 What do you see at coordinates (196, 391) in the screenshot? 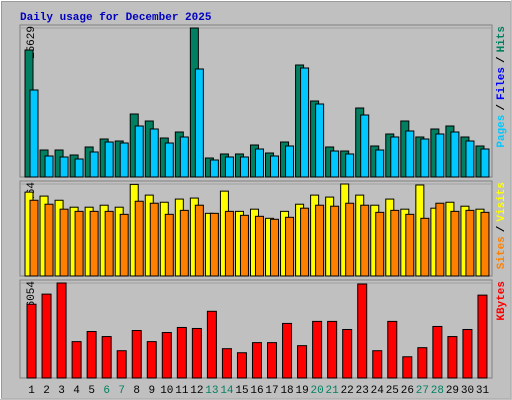
I see `x-tick-label: 12` at bounding box center [196, 391].